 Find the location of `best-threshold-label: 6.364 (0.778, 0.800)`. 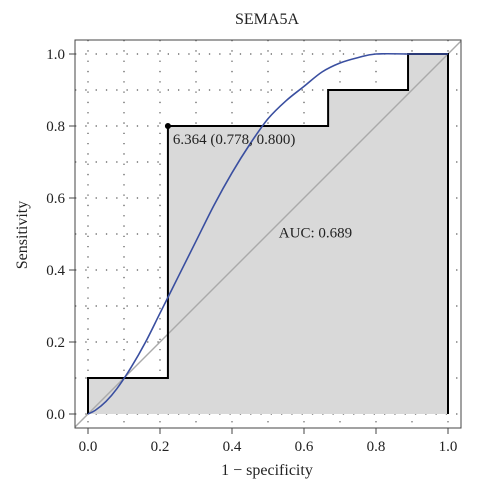

best-threshold-label: 6.364 (0.778, 0.800) is located at coordinates (234, 140).